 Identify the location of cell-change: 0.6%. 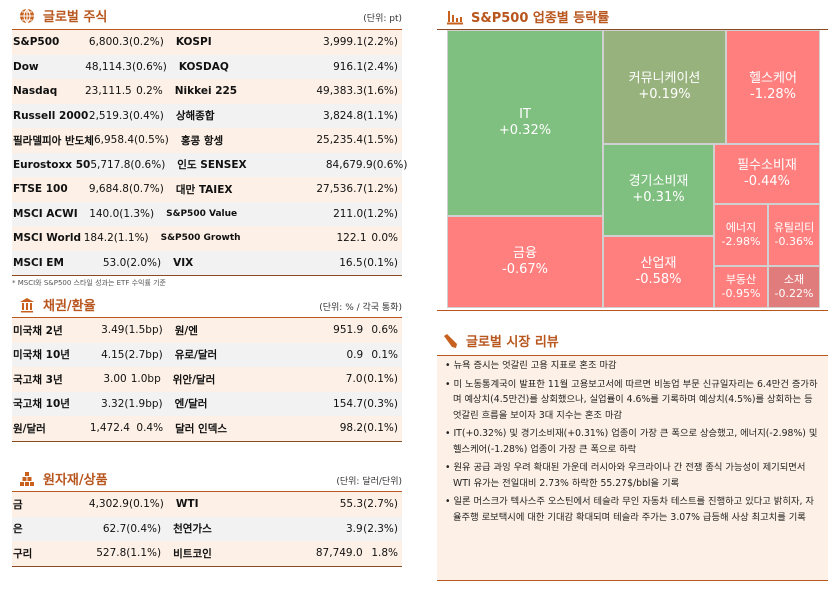
(384, 330).